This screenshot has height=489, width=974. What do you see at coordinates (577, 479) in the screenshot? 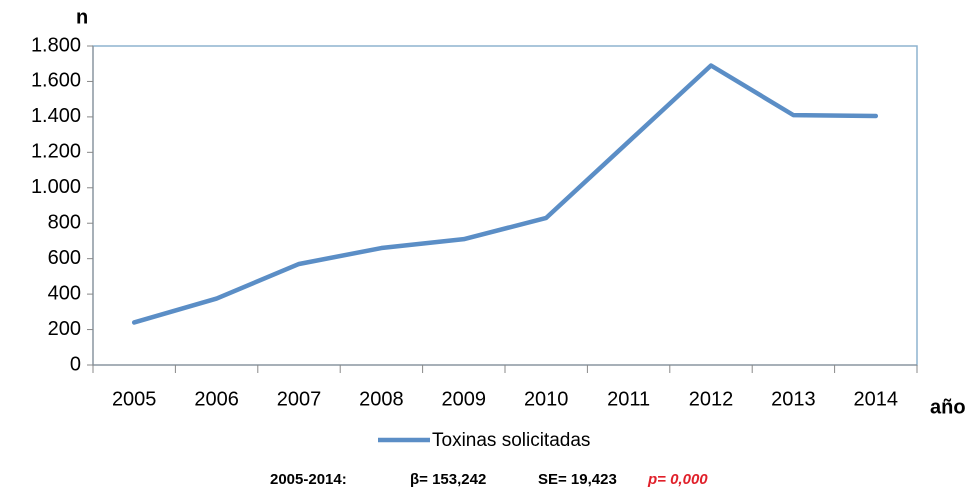
I see `annotation-se: SE= 19,423` at bounding box center [577, 479].